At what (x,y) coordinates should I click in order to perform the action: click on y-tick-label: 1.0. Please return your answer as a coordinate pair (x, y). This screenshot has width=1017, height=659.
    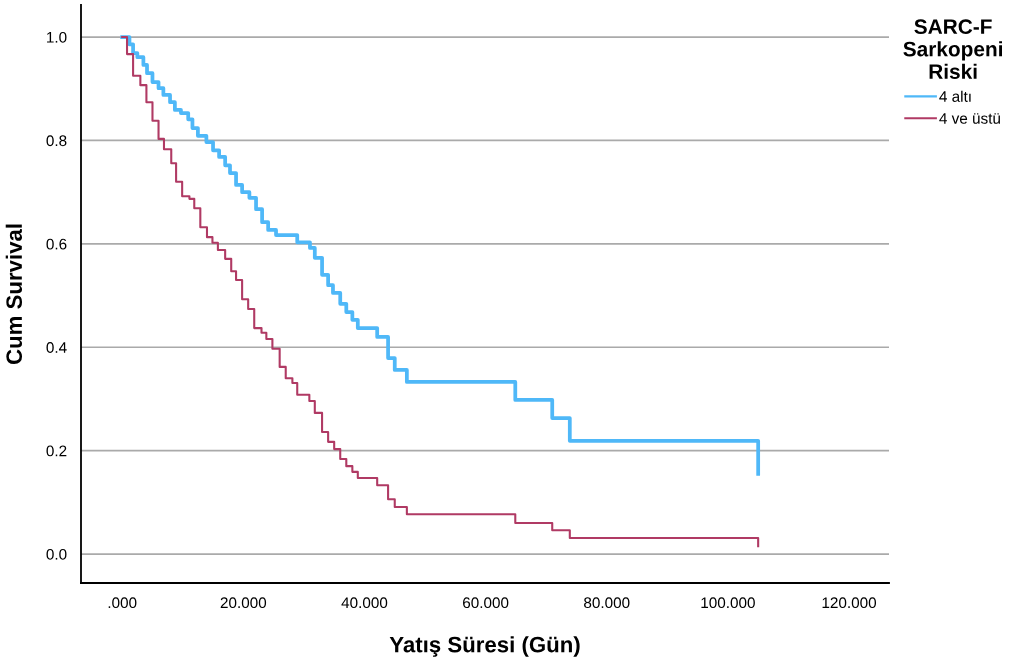
    Looking at the image, I should click on (57, 37).